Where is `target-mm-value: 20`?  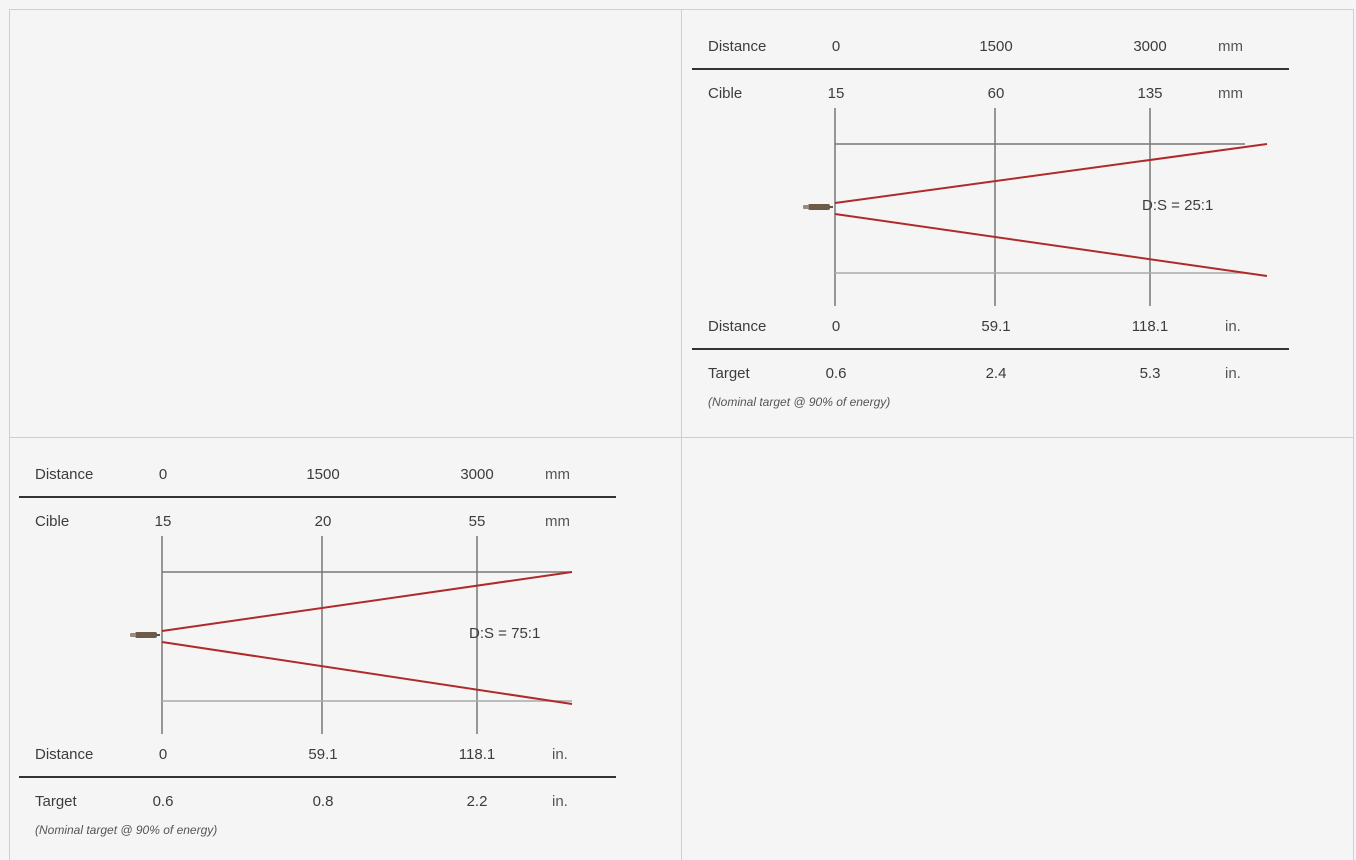
target-mm-value: 20 is located at coordinates (323, 521).